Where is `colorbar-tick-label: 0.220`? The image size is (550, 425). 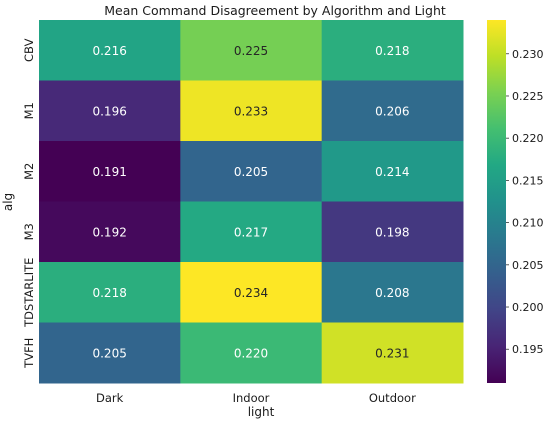 colorbar-tick-label: 0.220 is located at coordinates (528, 138).